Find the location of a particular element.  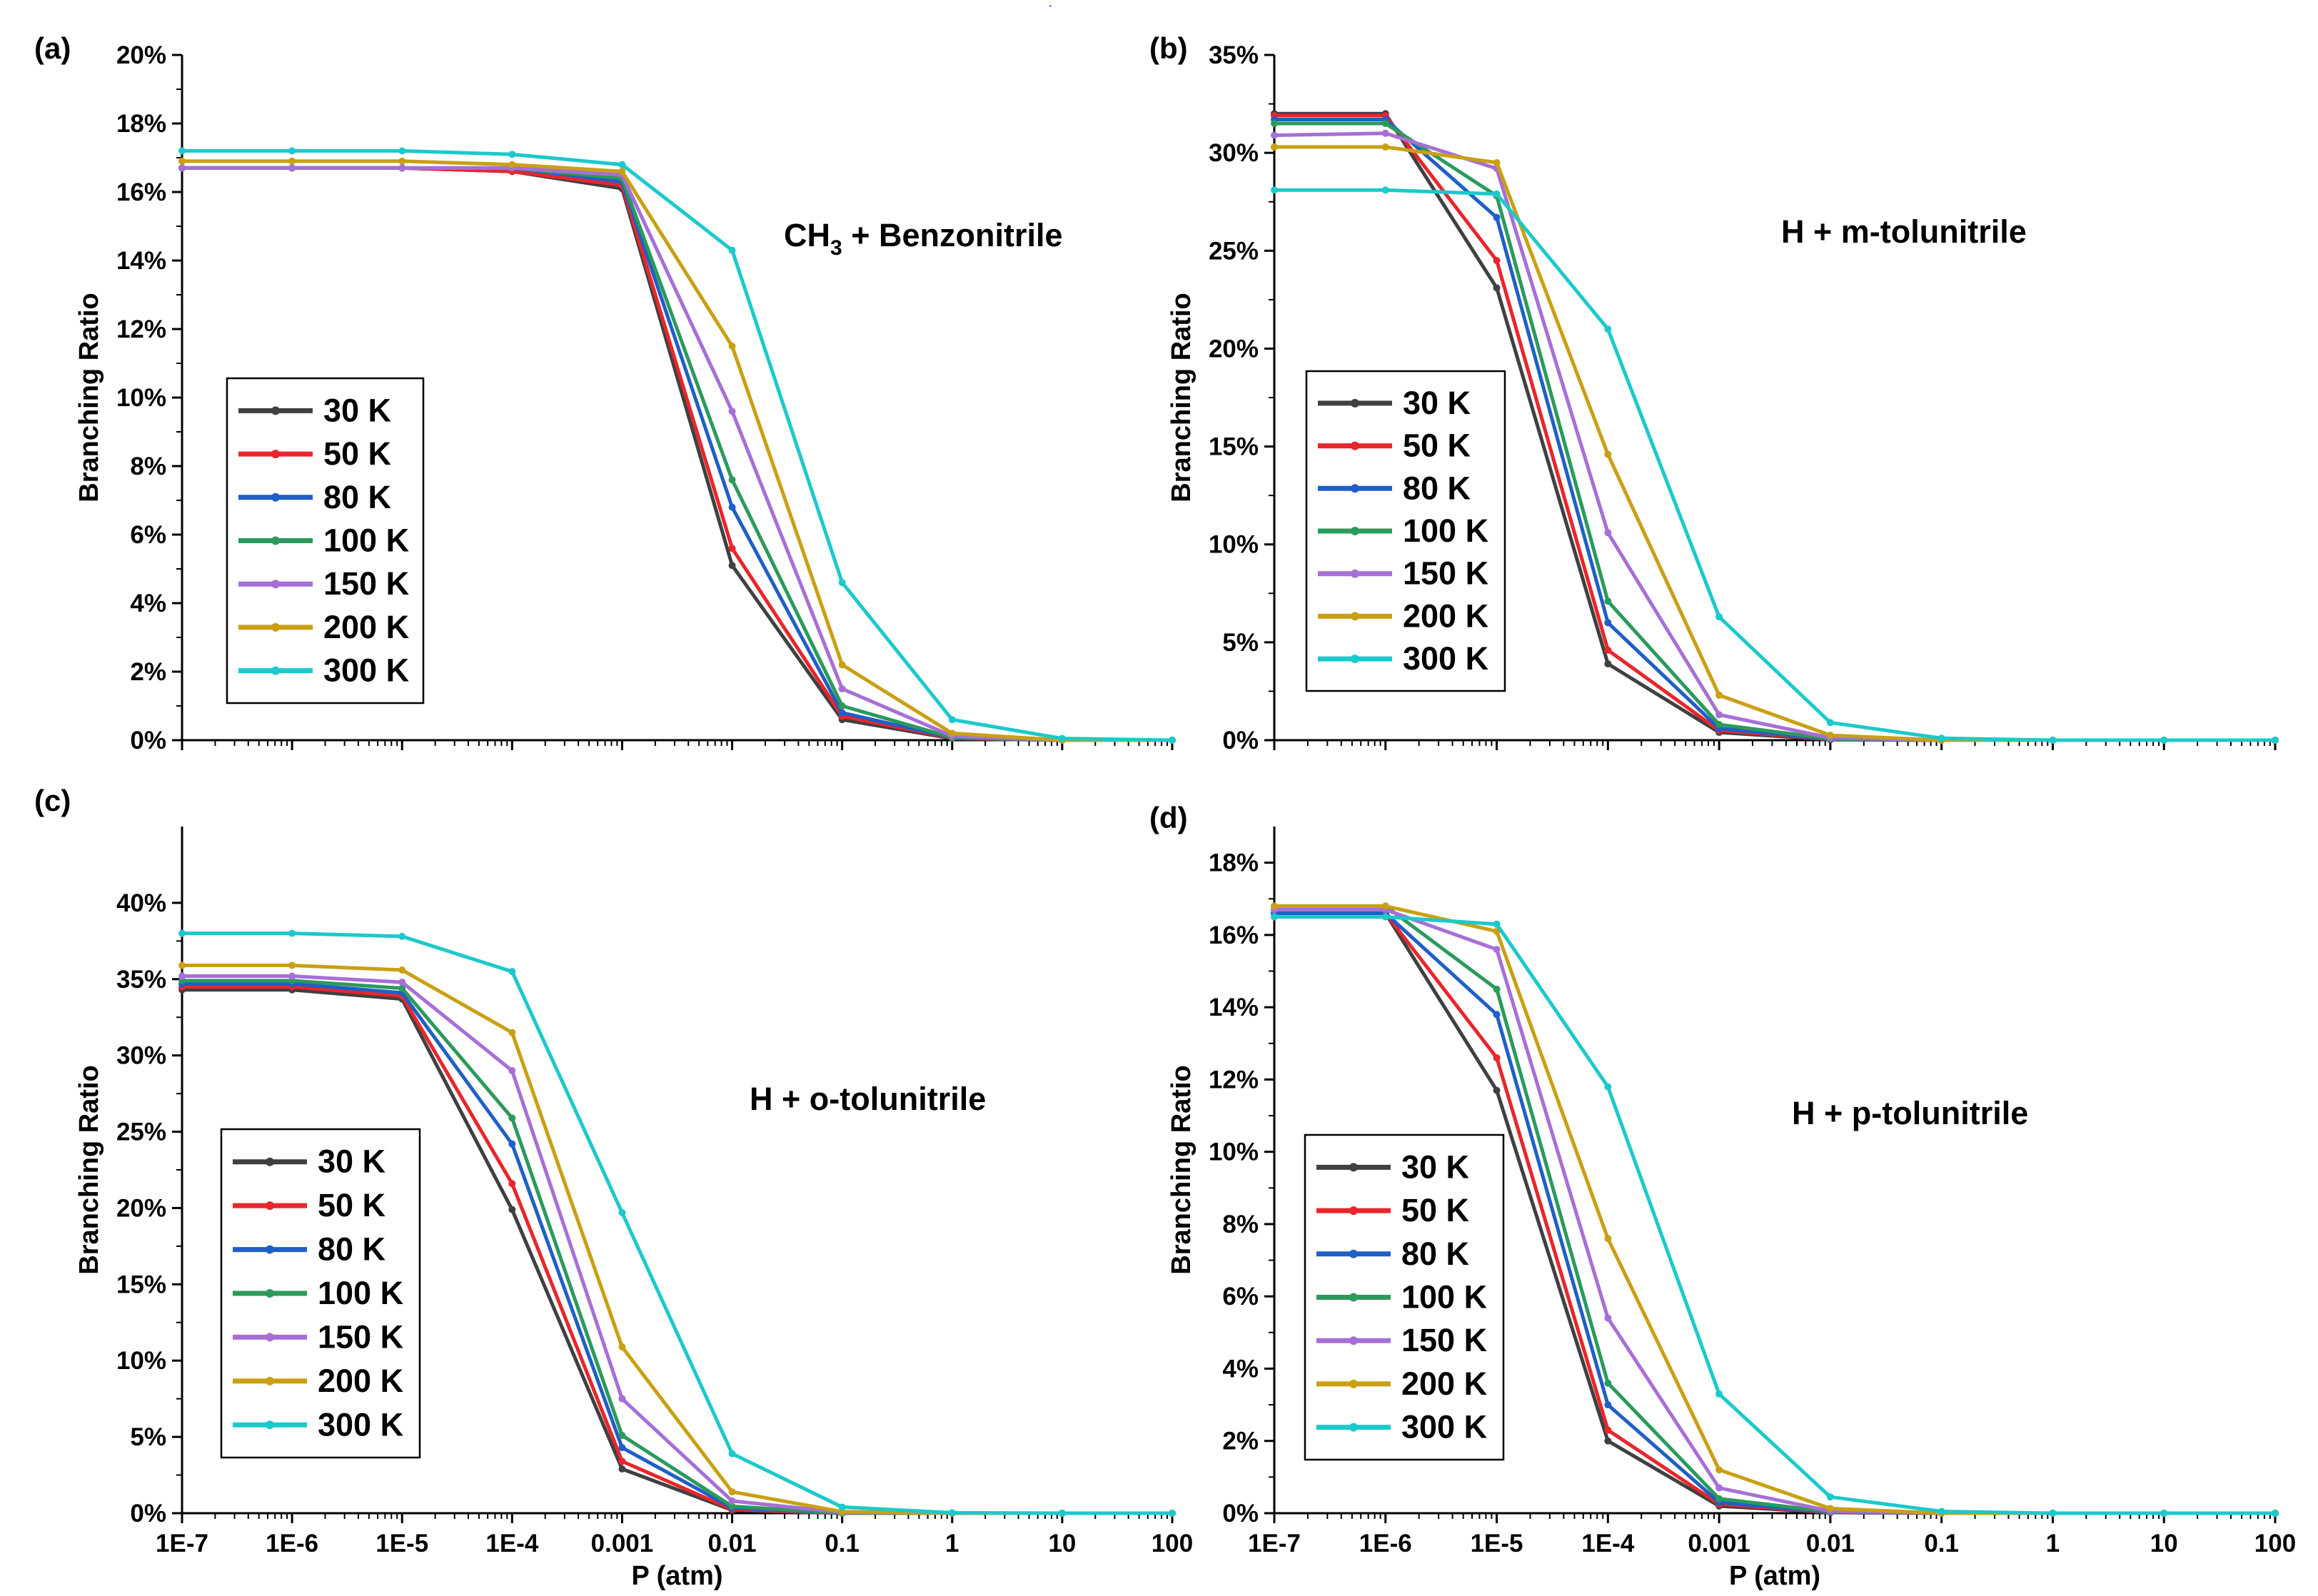

annotation-subscript: 3 is located at coordinates (836, 248).